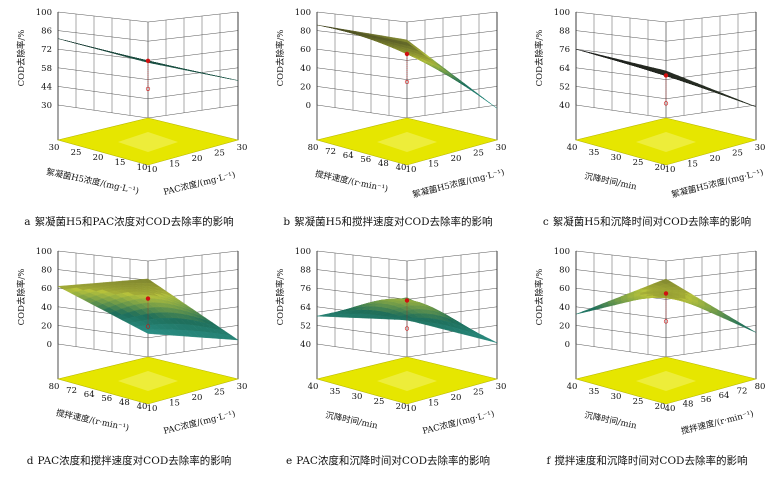 The width and height of the screenshot is (776, 478). What do you see at coordinates (666, 75) in the screenshot?
I see `back-walls` at bounding box center [666, 75].